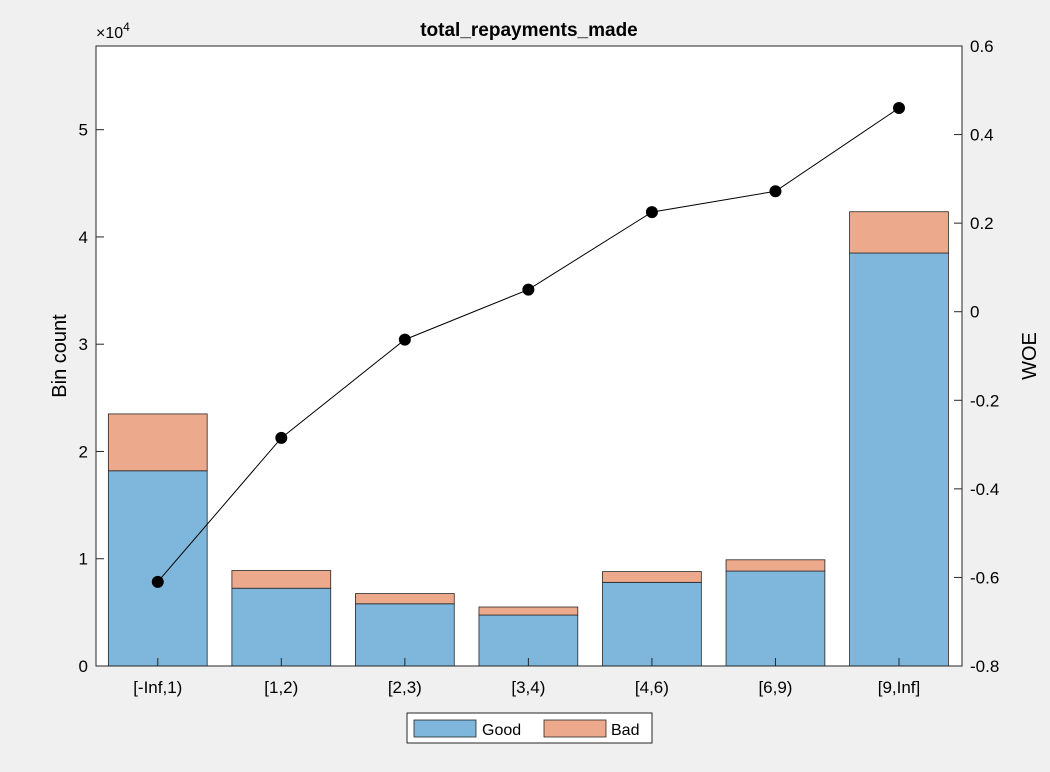  Describe the element at coordinates (976, 356) in the screenshot. I see `right-axis: -0.8 -0.6 -0.4 -0.2 0 0.2 0.4 0.6` at that location.